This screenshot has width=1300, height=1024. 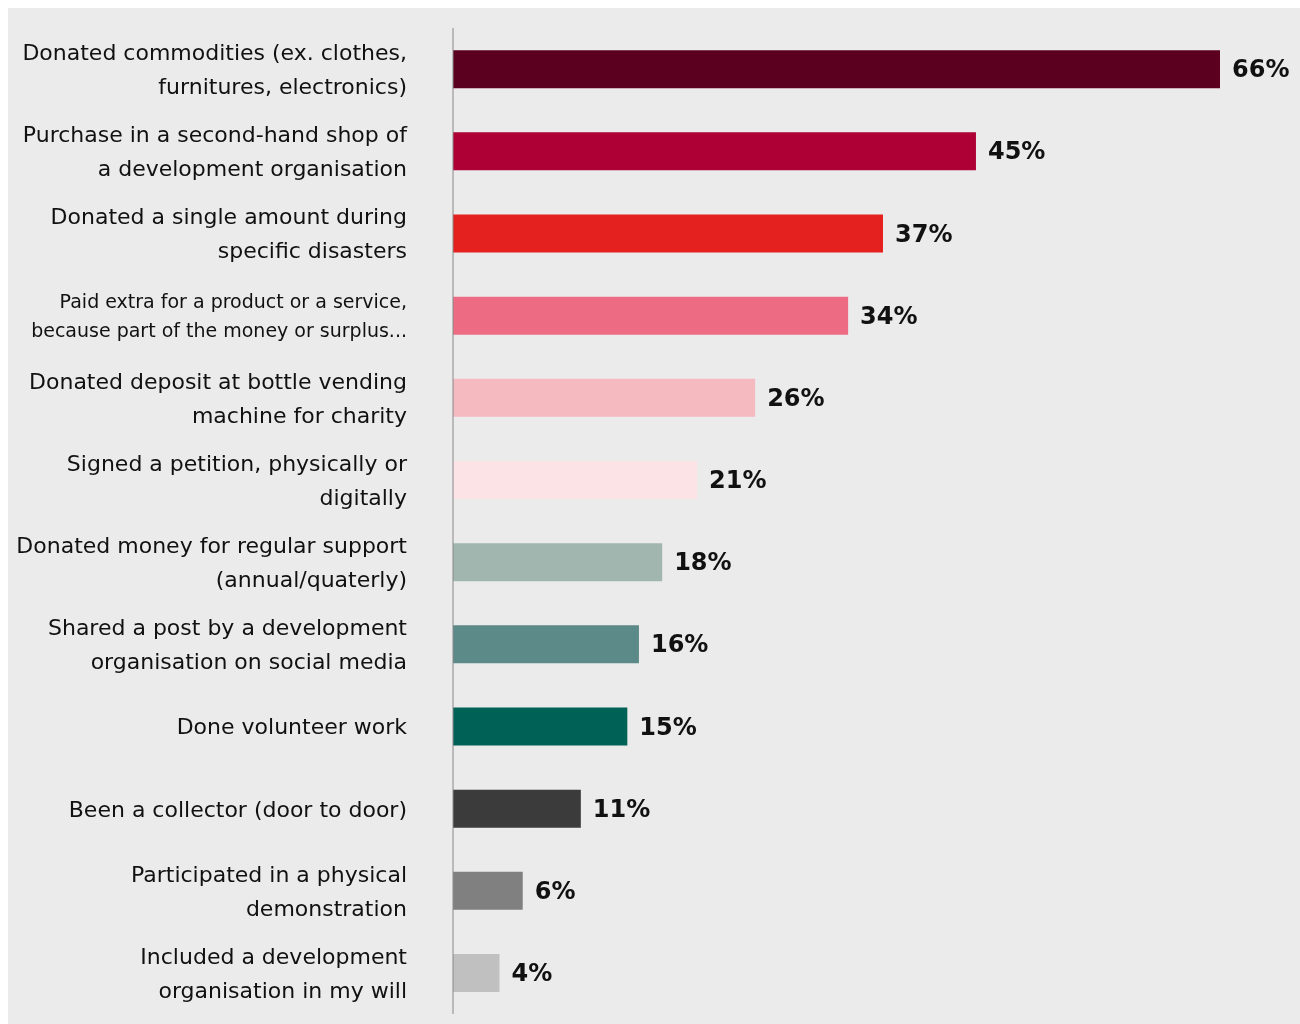 What do you see at coordinates (1261, 69) in the screenshot?
I see `data-label: 66%` at bounding box center [1261, 69].